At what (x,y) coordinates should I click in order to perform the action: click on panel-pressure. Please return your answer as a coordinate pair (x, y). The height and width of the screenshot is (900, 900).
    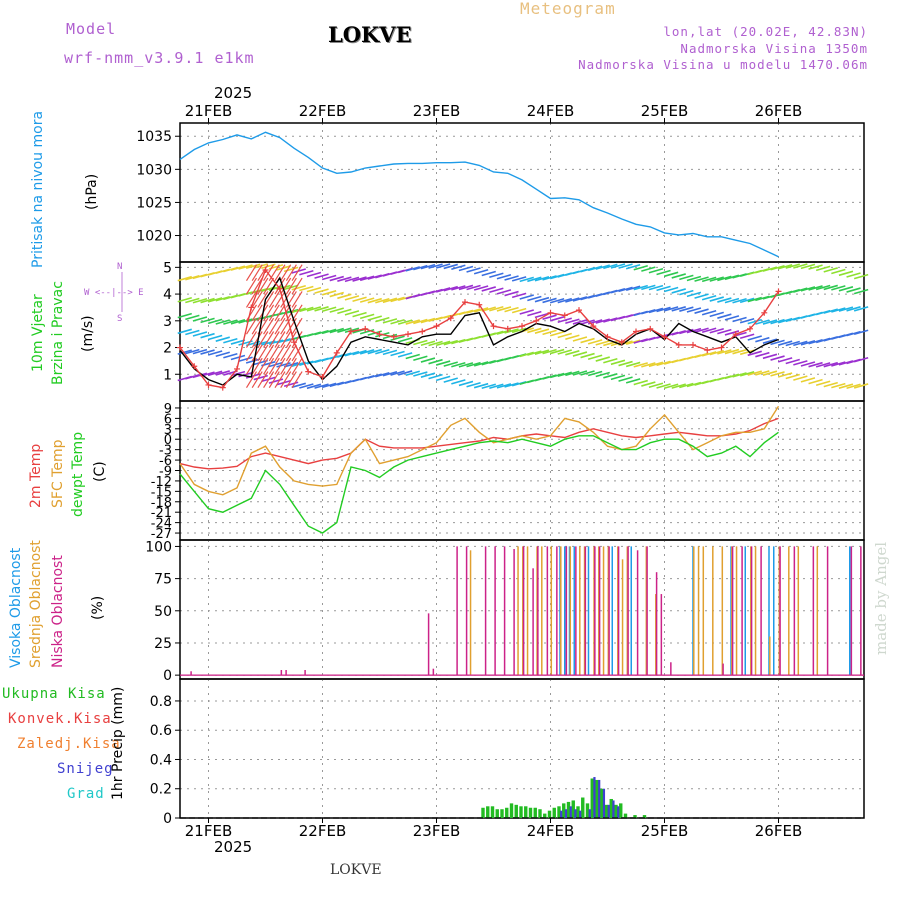
    Looking at the image, I should click on (520, 192).